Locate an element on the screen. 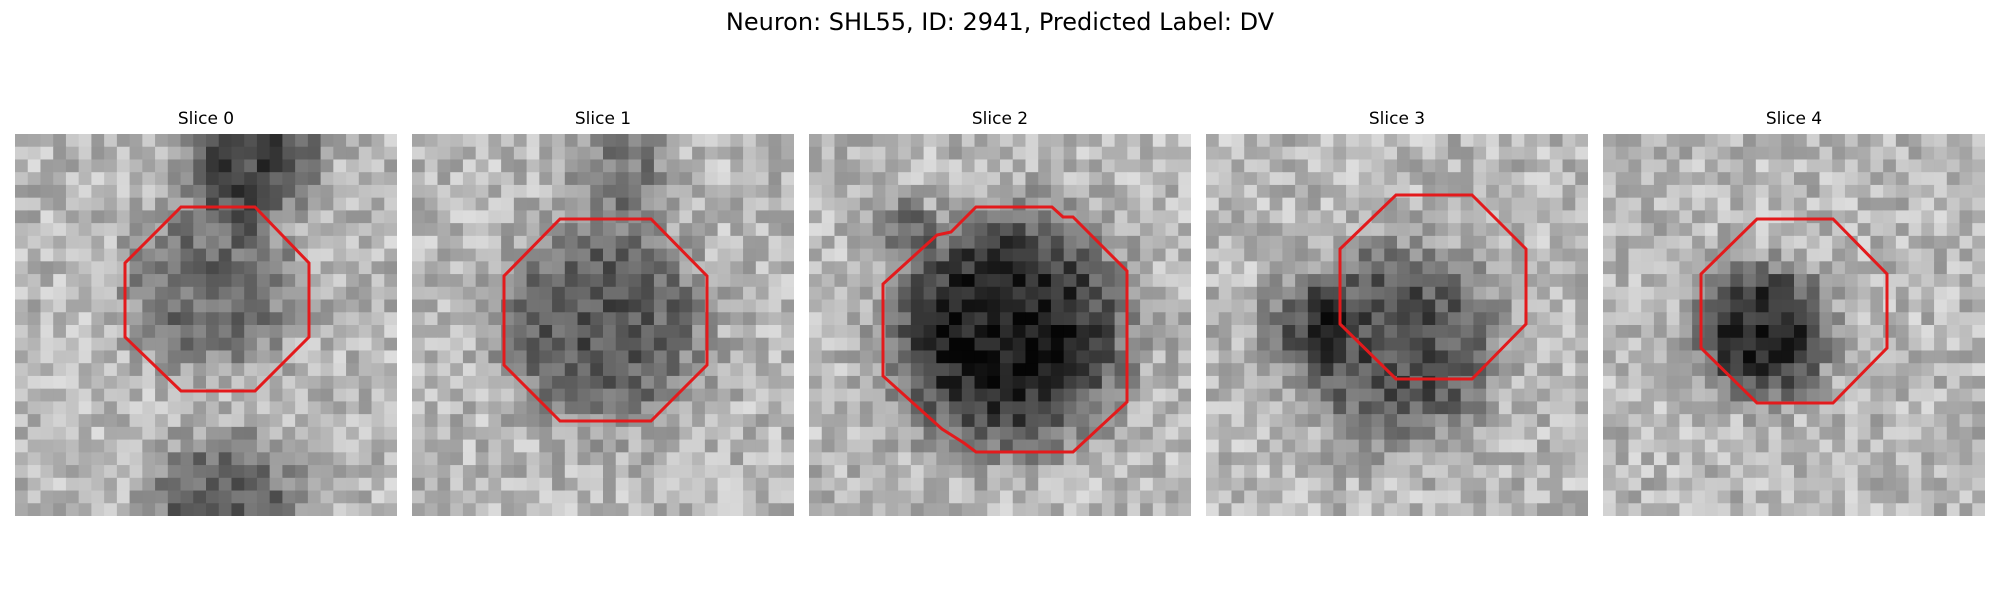 The height and width of the screenshot is (600, 2000). slice-panel-4: Slice 4 is located at coordinates (1794, 312).